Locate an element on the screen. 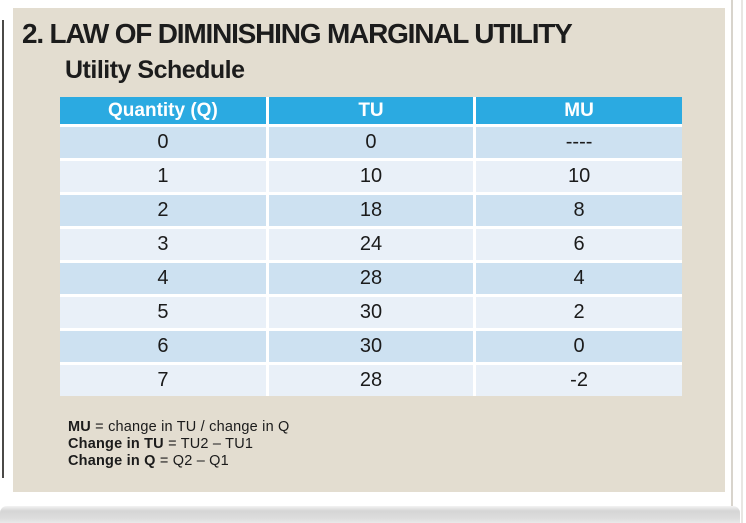 This screenshot has width=746, height=523. table-row: 3 24 6 is located at coordinates (371, 245).